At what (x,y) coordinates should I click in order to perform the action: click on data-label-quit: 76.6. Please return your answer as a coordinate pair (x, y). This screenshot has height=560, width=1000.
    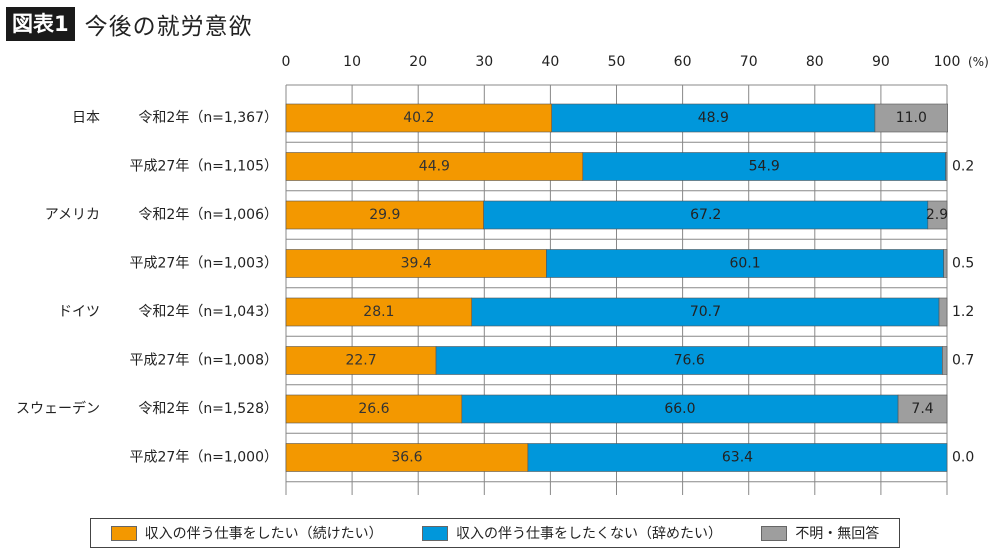
    Looking at the image, I should click on (689, 361).